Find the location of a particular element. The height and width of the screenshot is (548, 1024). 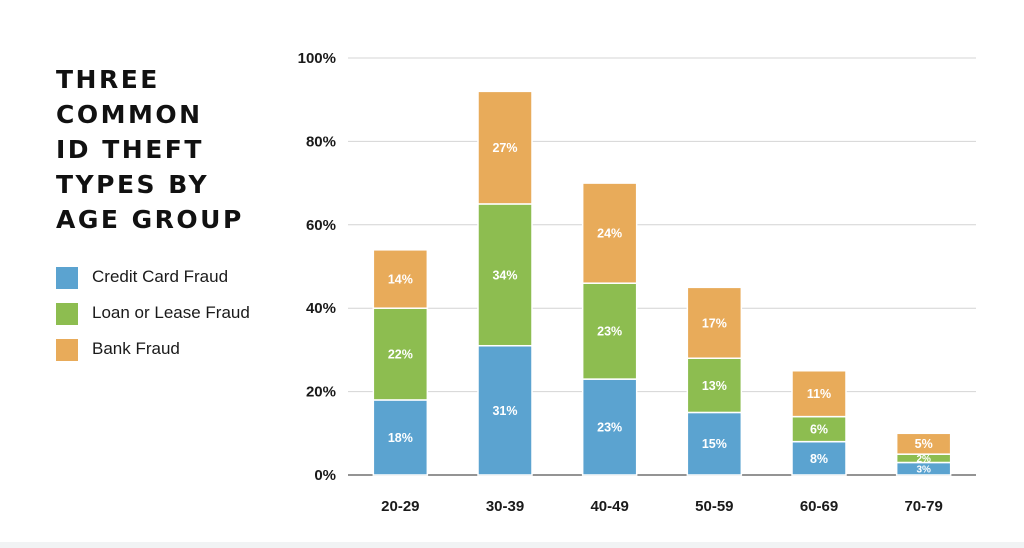

data-label: 14% is located at coordinates (400, 280).